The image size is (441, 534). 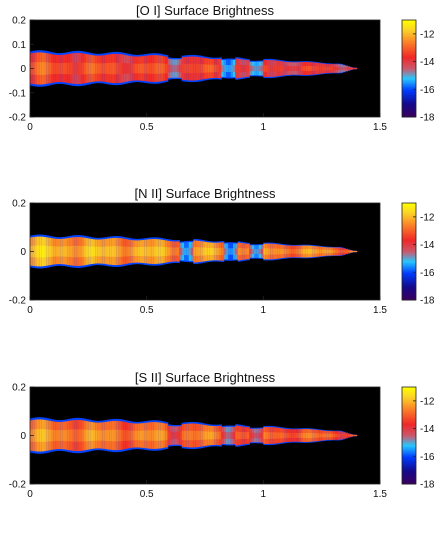 What do you see at coordinates (30, 310) in the screenshot?
I see `x-tick-label-nii: 0` at bounding box center [30, 310].